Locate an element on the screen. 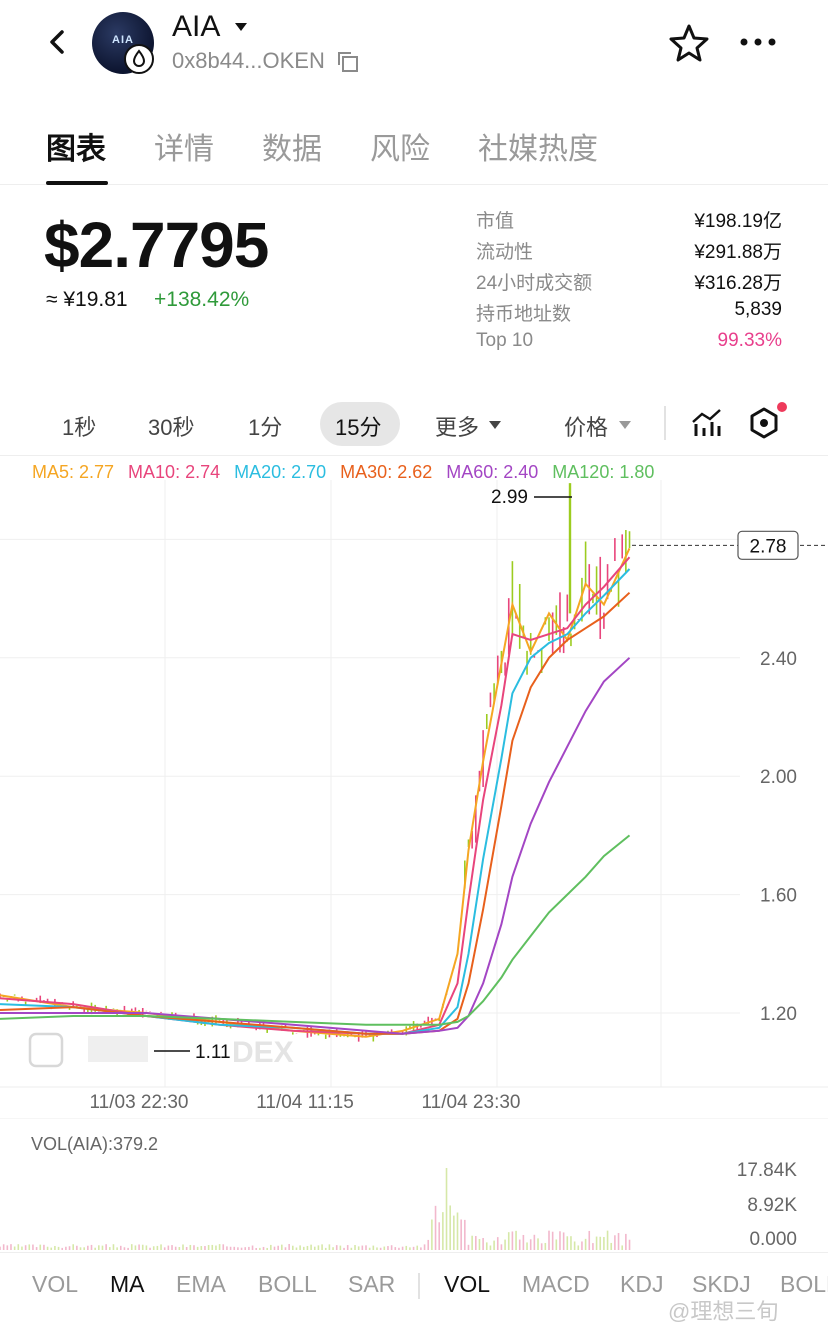 The height and width of the screenshot is (1334, 828). ma30-legend: MA30: 2.62 is located at coordinates (386, 472).